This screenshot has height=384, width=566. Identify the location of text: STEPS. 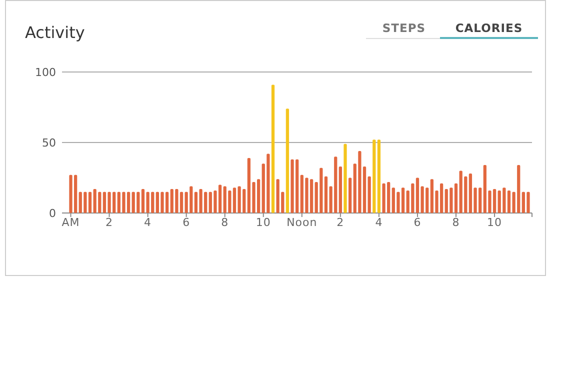
(404, 28).